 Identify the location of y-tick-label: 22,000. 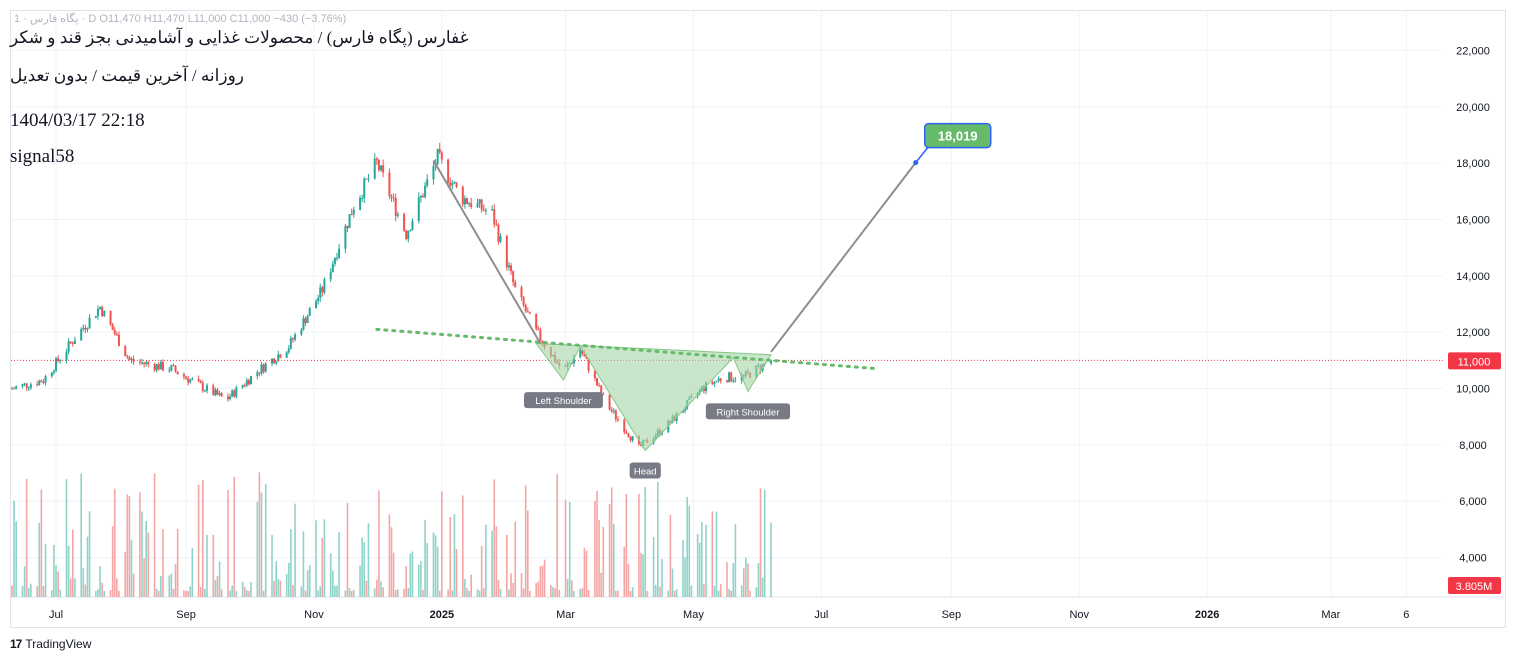
(1473, 51).